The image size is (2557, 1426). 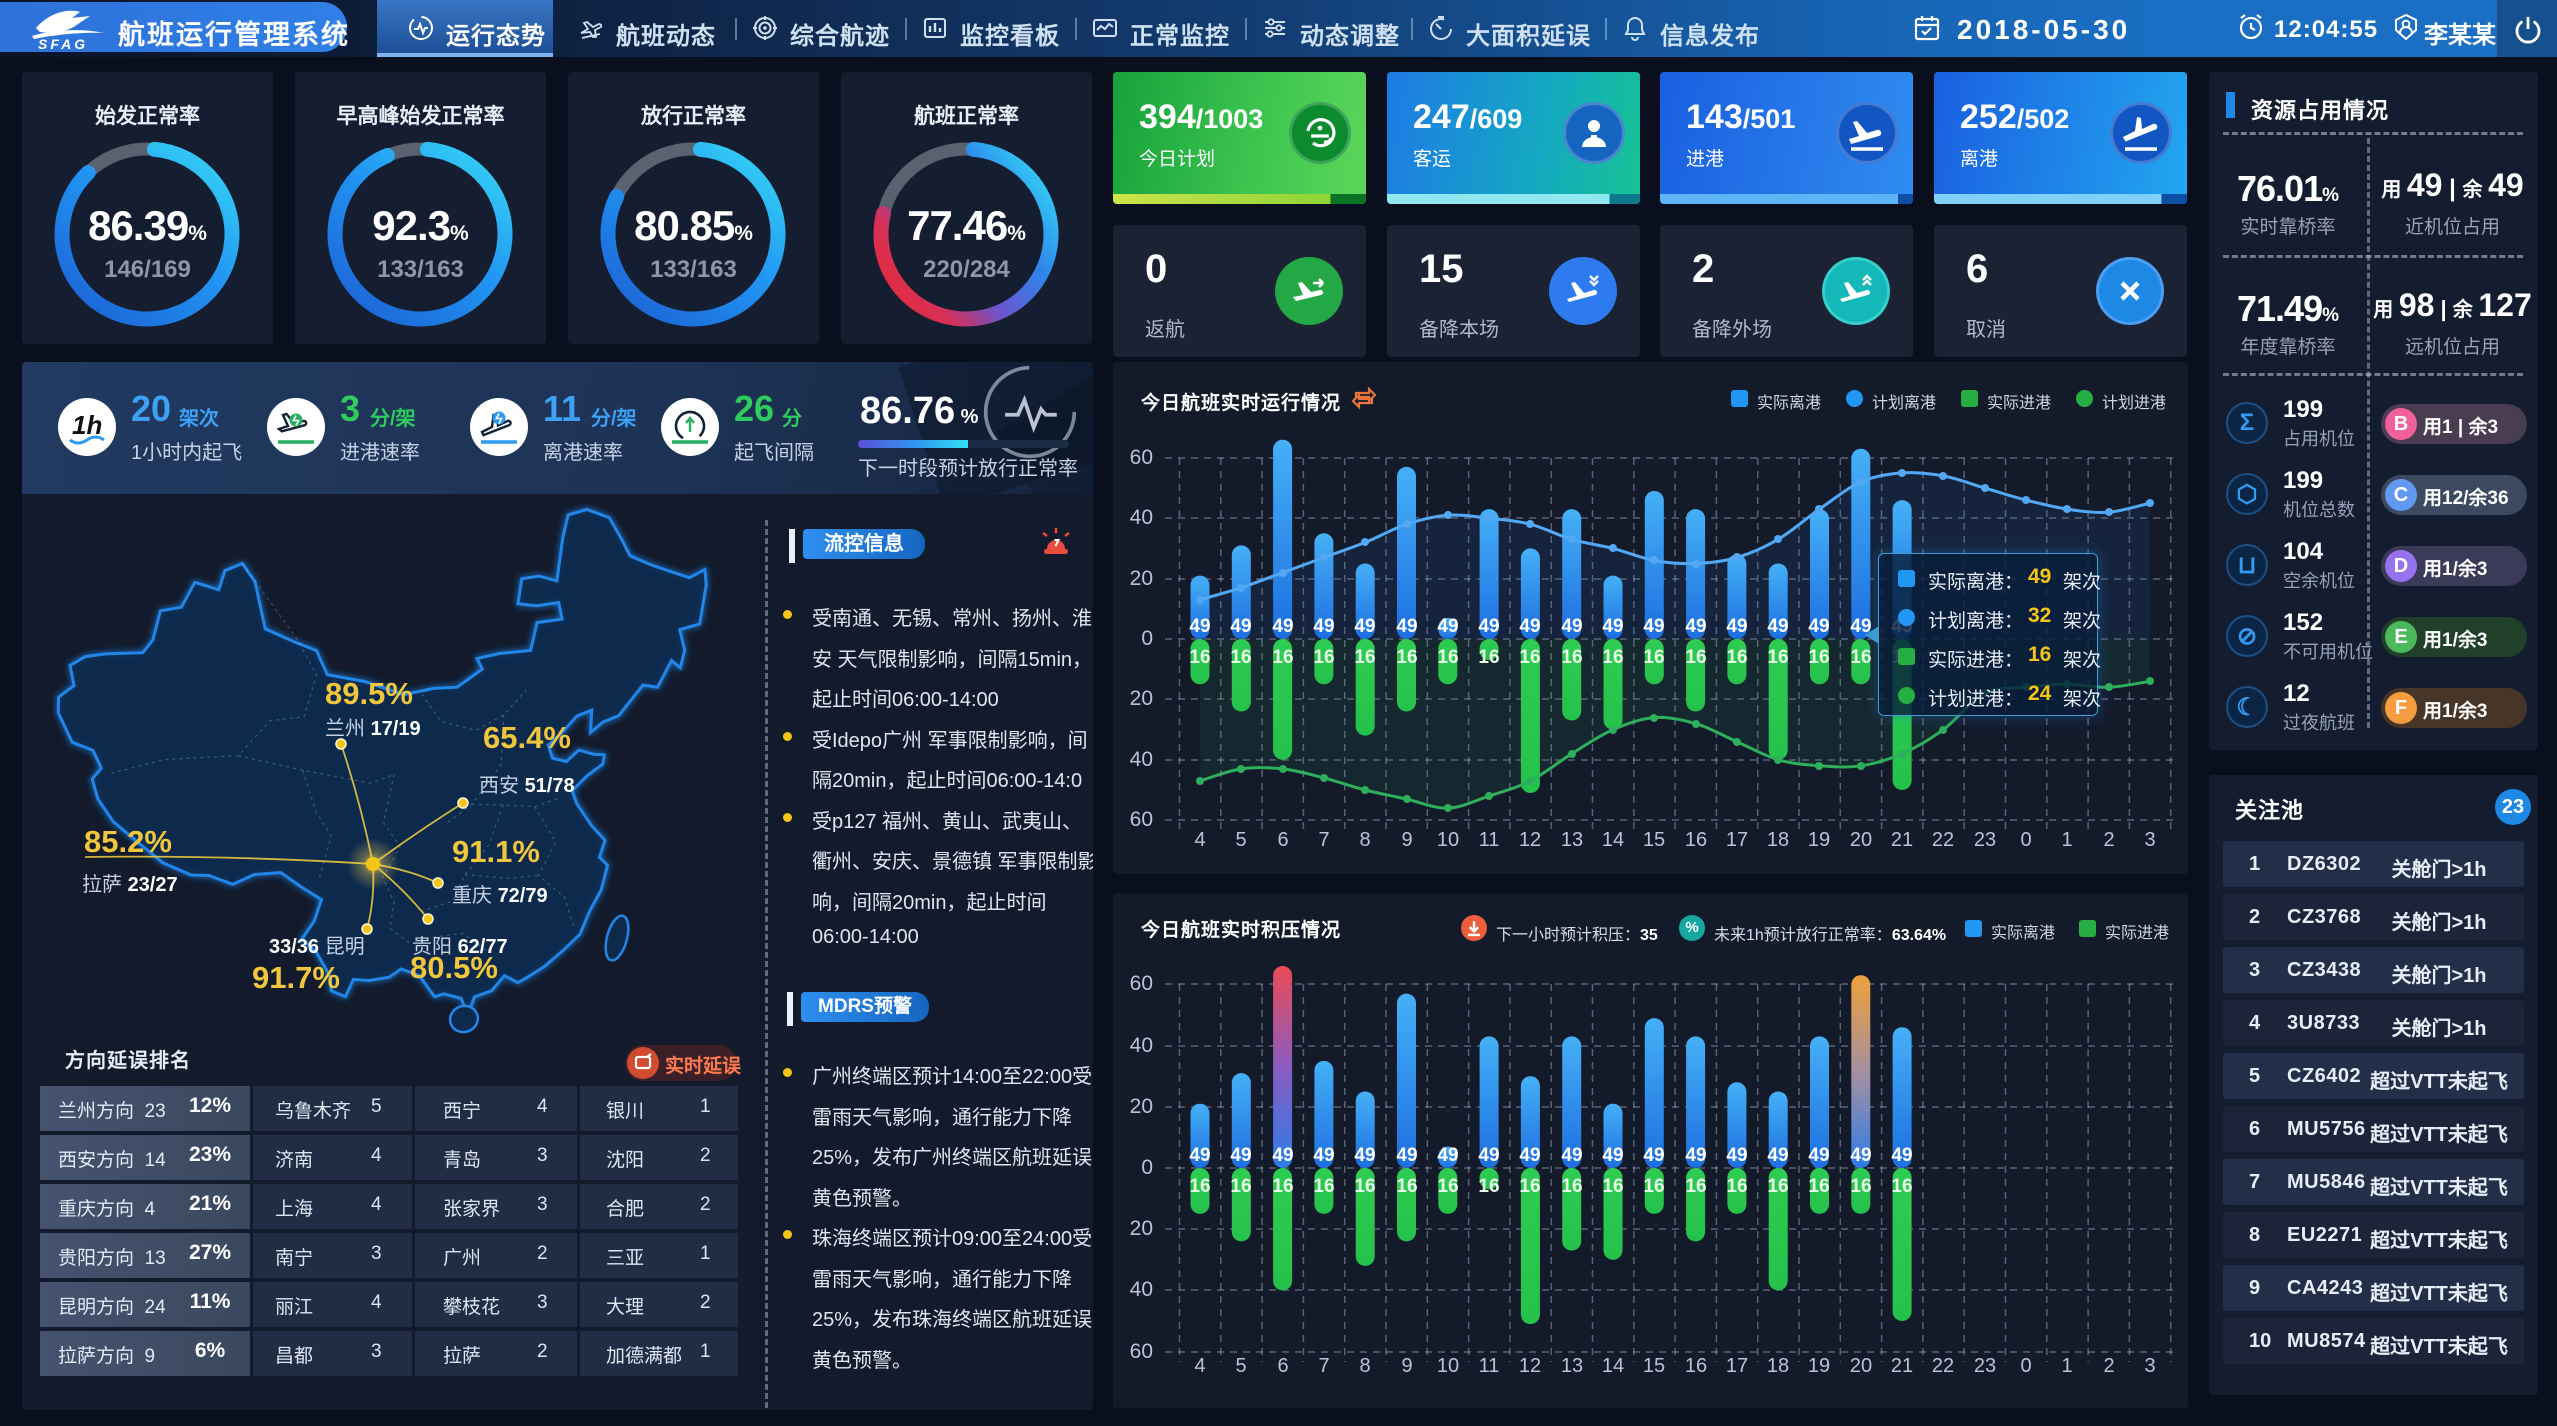 What do you see at coordinates (63, 43) in the screenshot?
I see `svg-text: SFAG` at bounding box center [63, 43].